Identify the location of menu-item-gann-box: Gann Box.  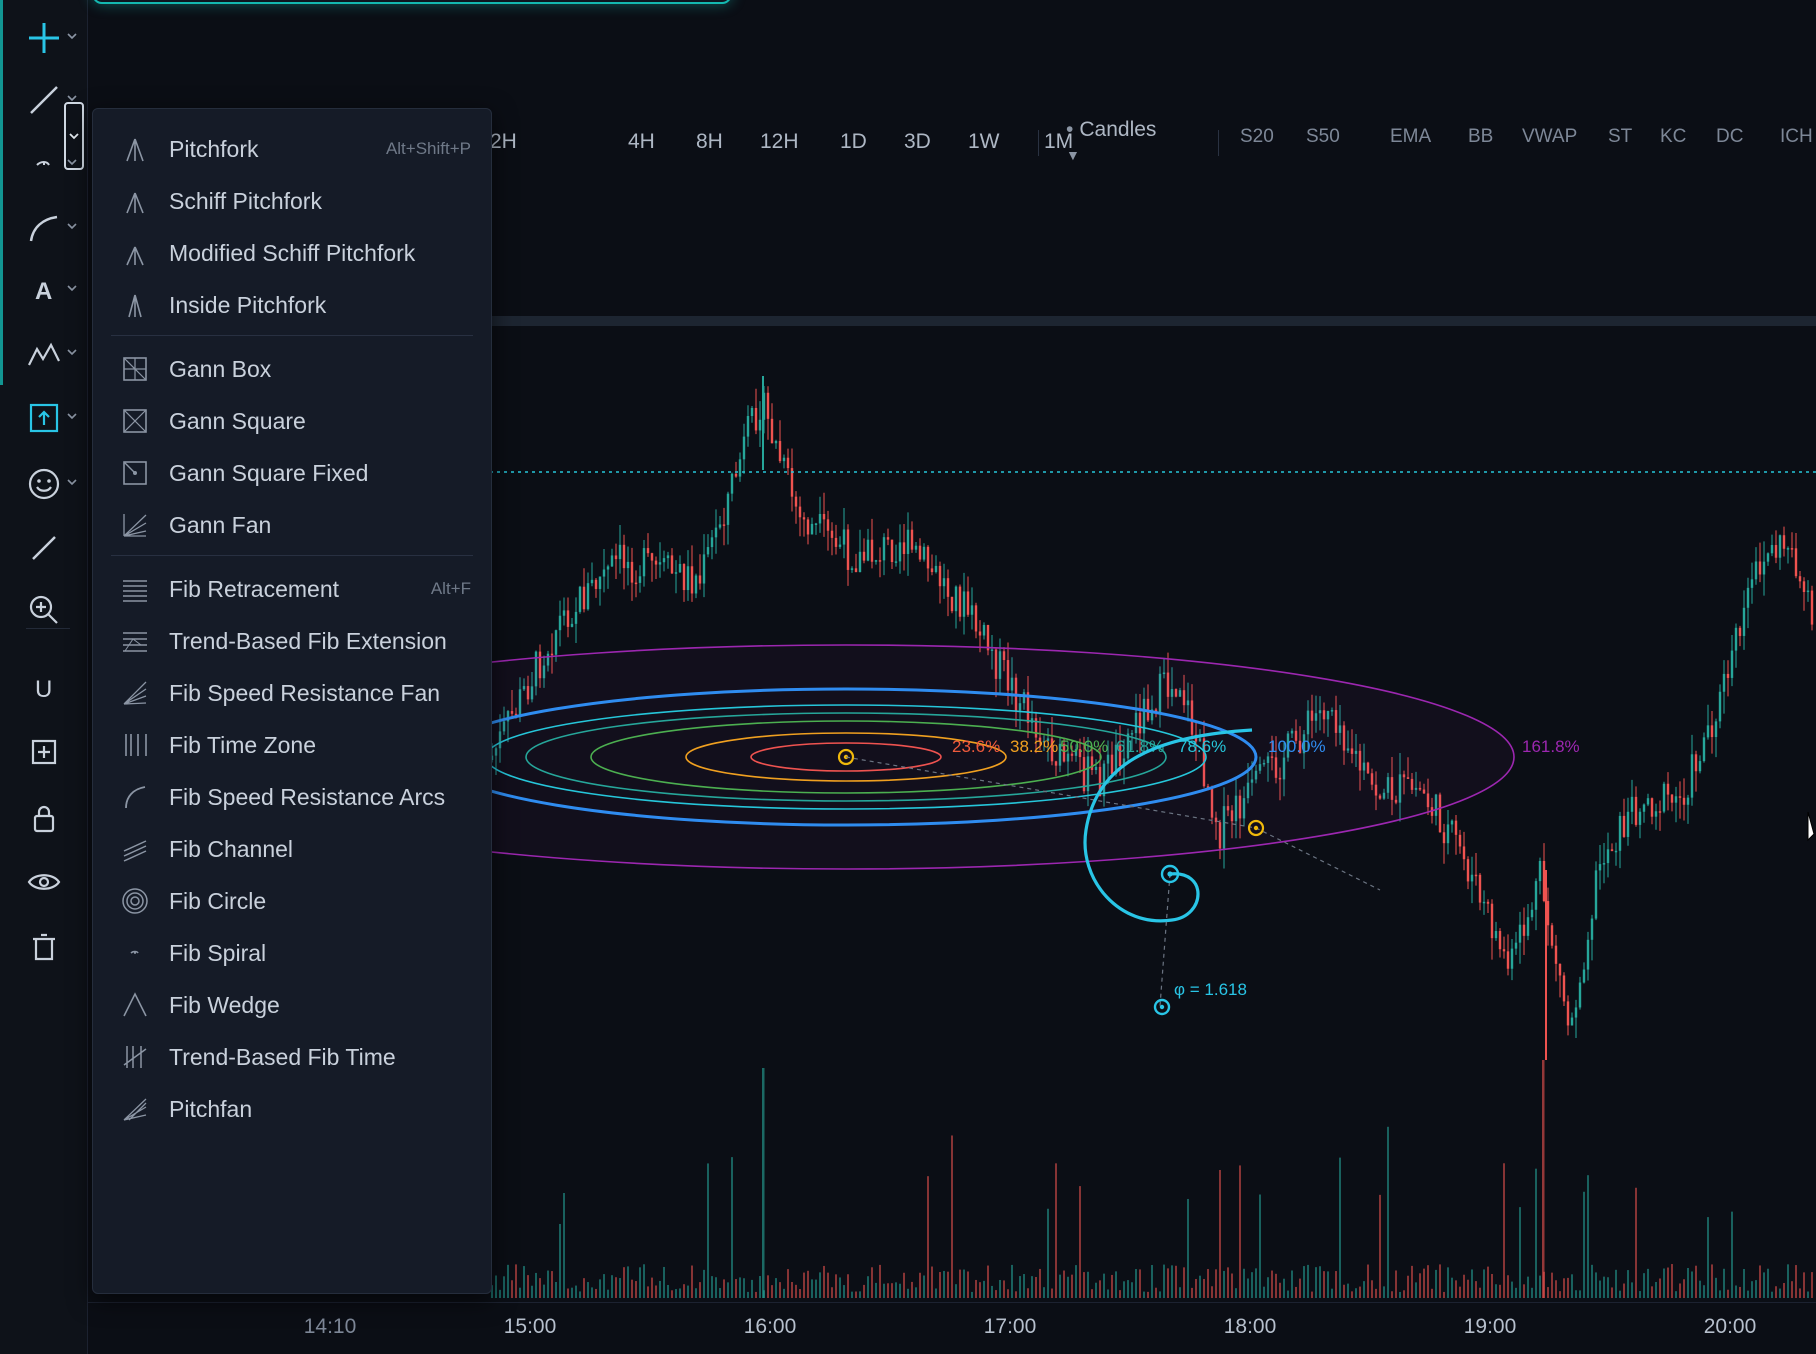
(292, 369).